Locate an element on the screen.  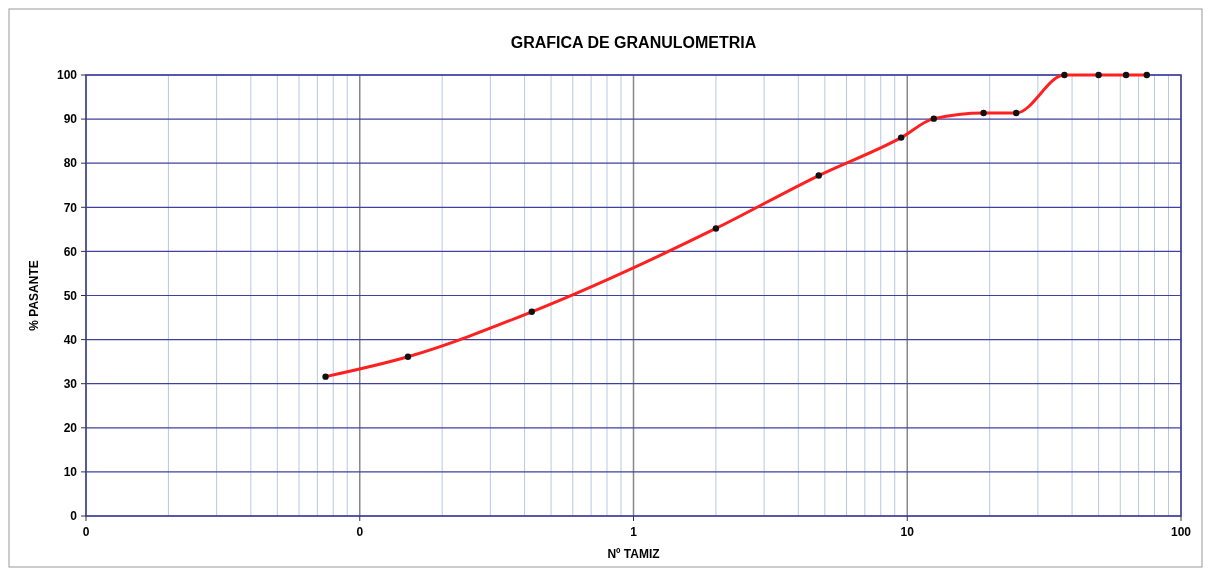
y-tick-label: 100 is located at coordinates (67, 75).